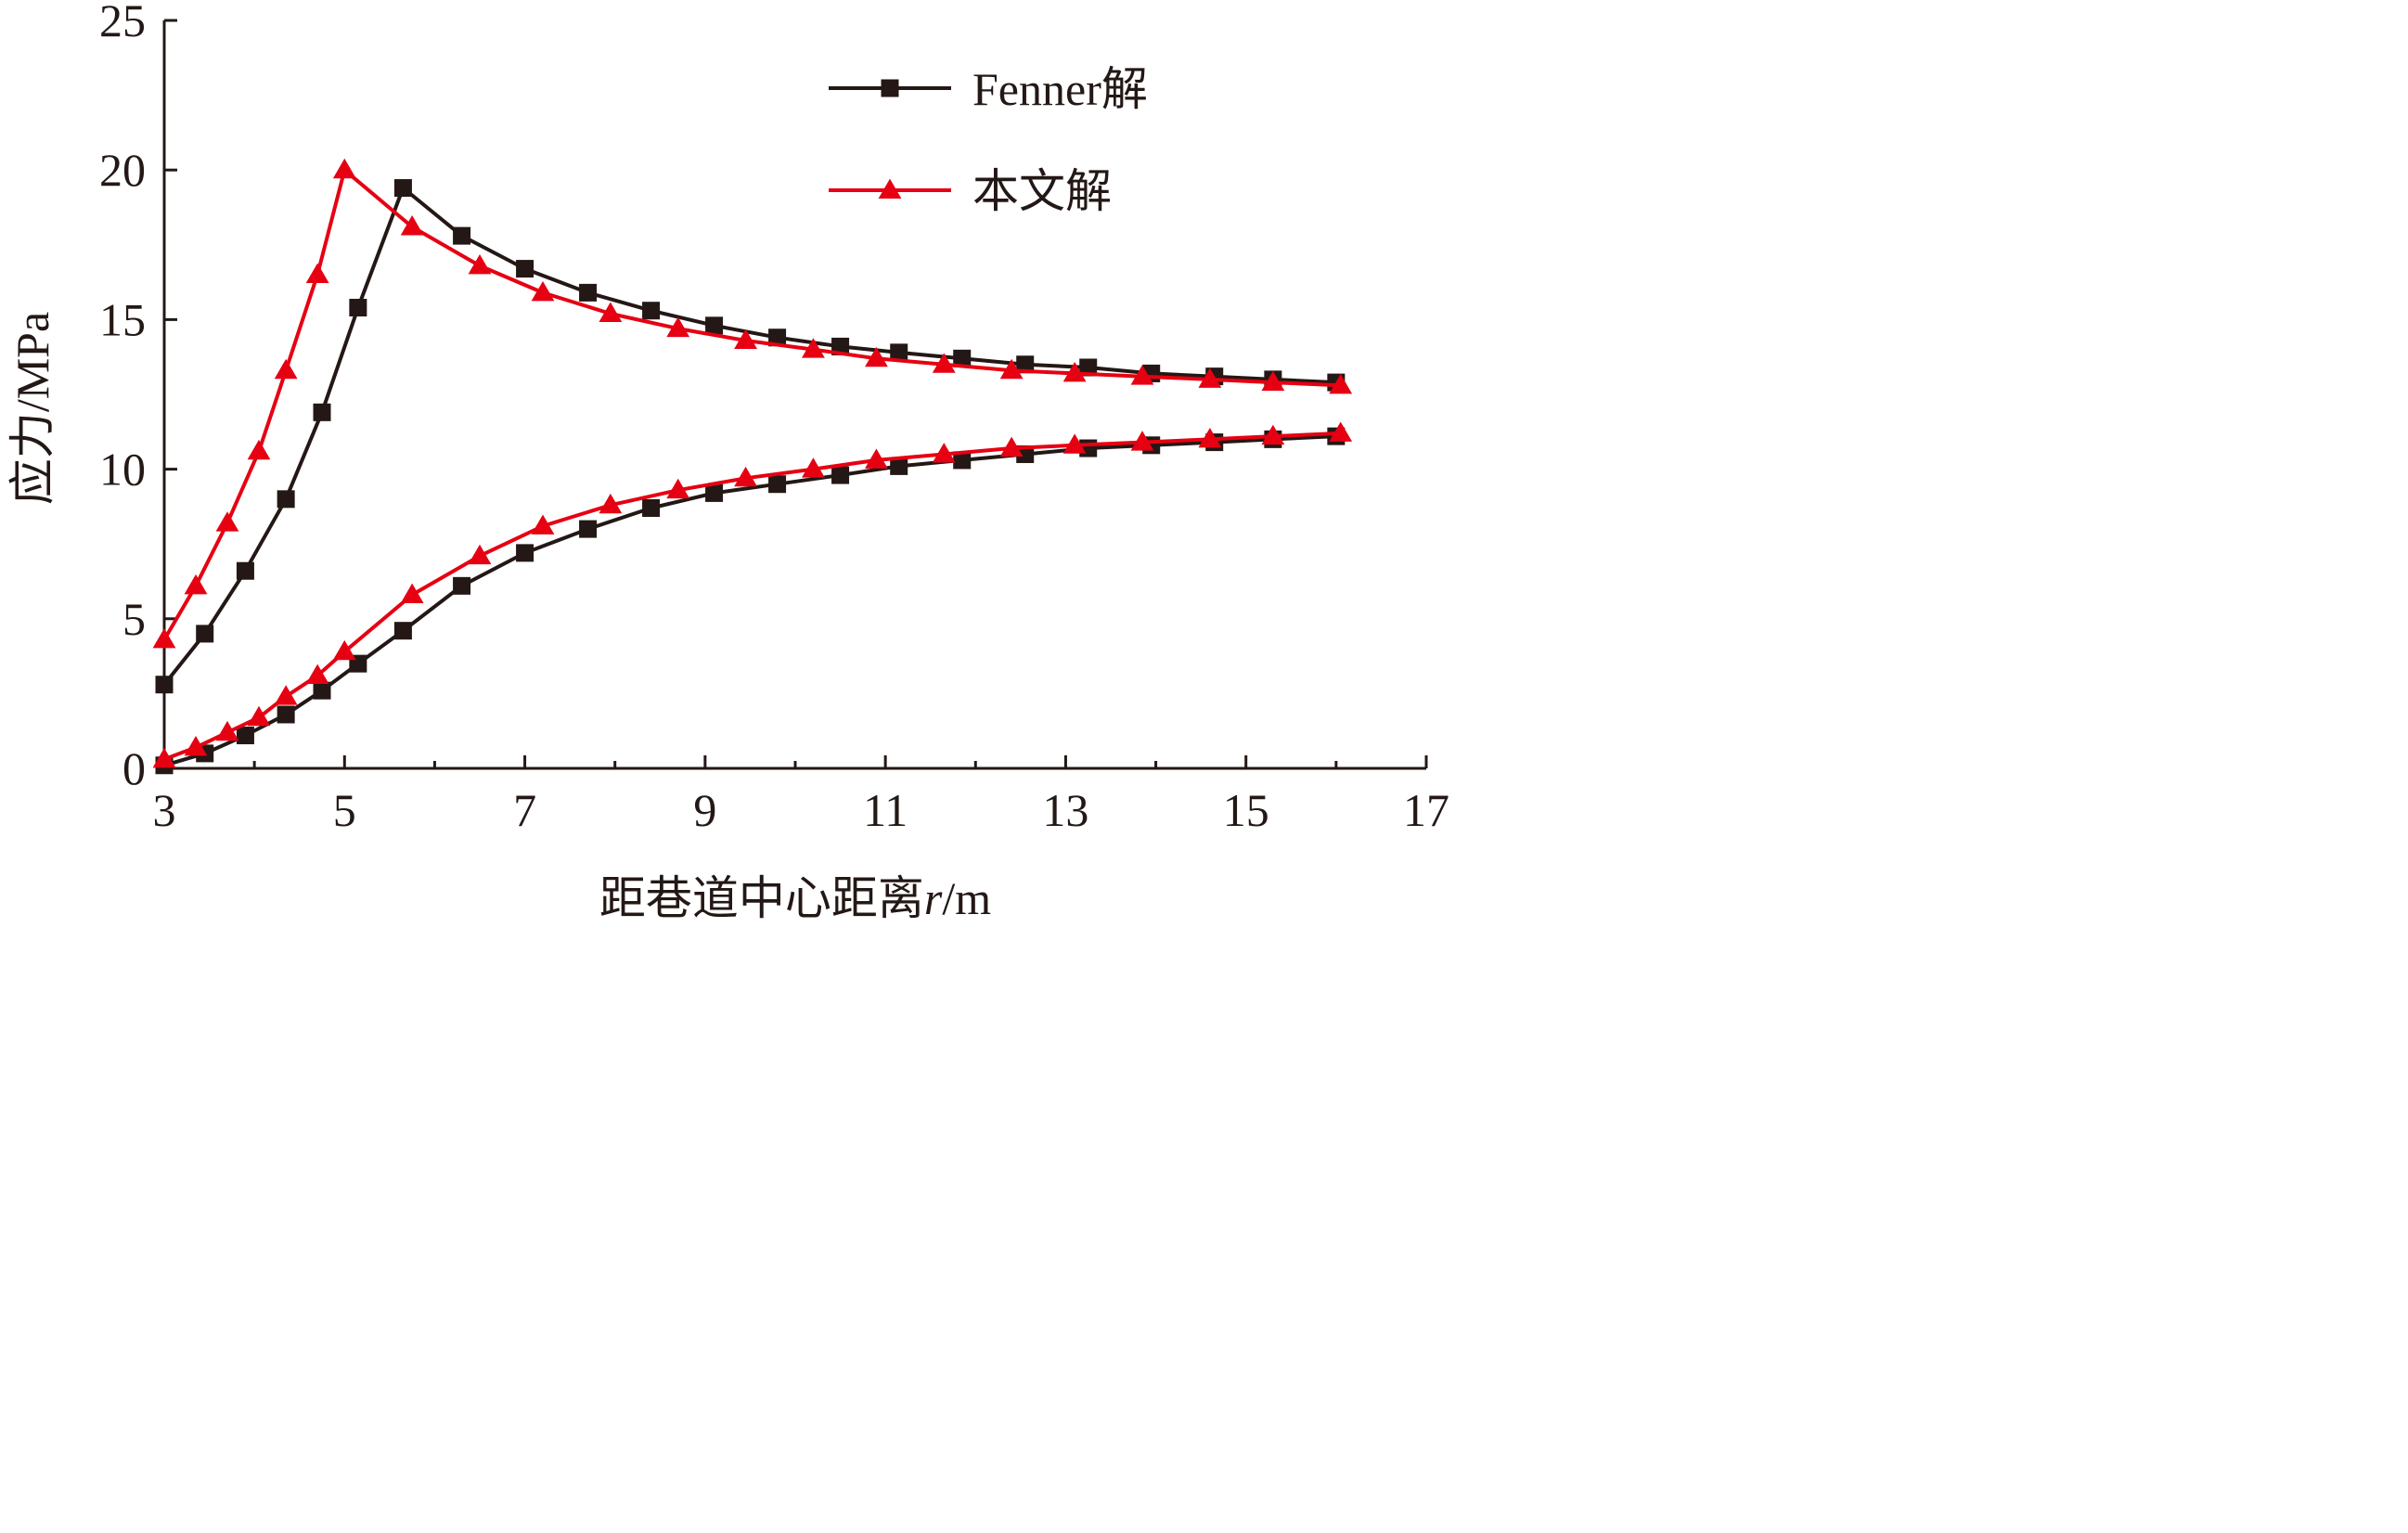  What do you see at coordinates (134, 768) in the screenshot?
I see `y-tick-label: 0` at bounding box center [134, 768].